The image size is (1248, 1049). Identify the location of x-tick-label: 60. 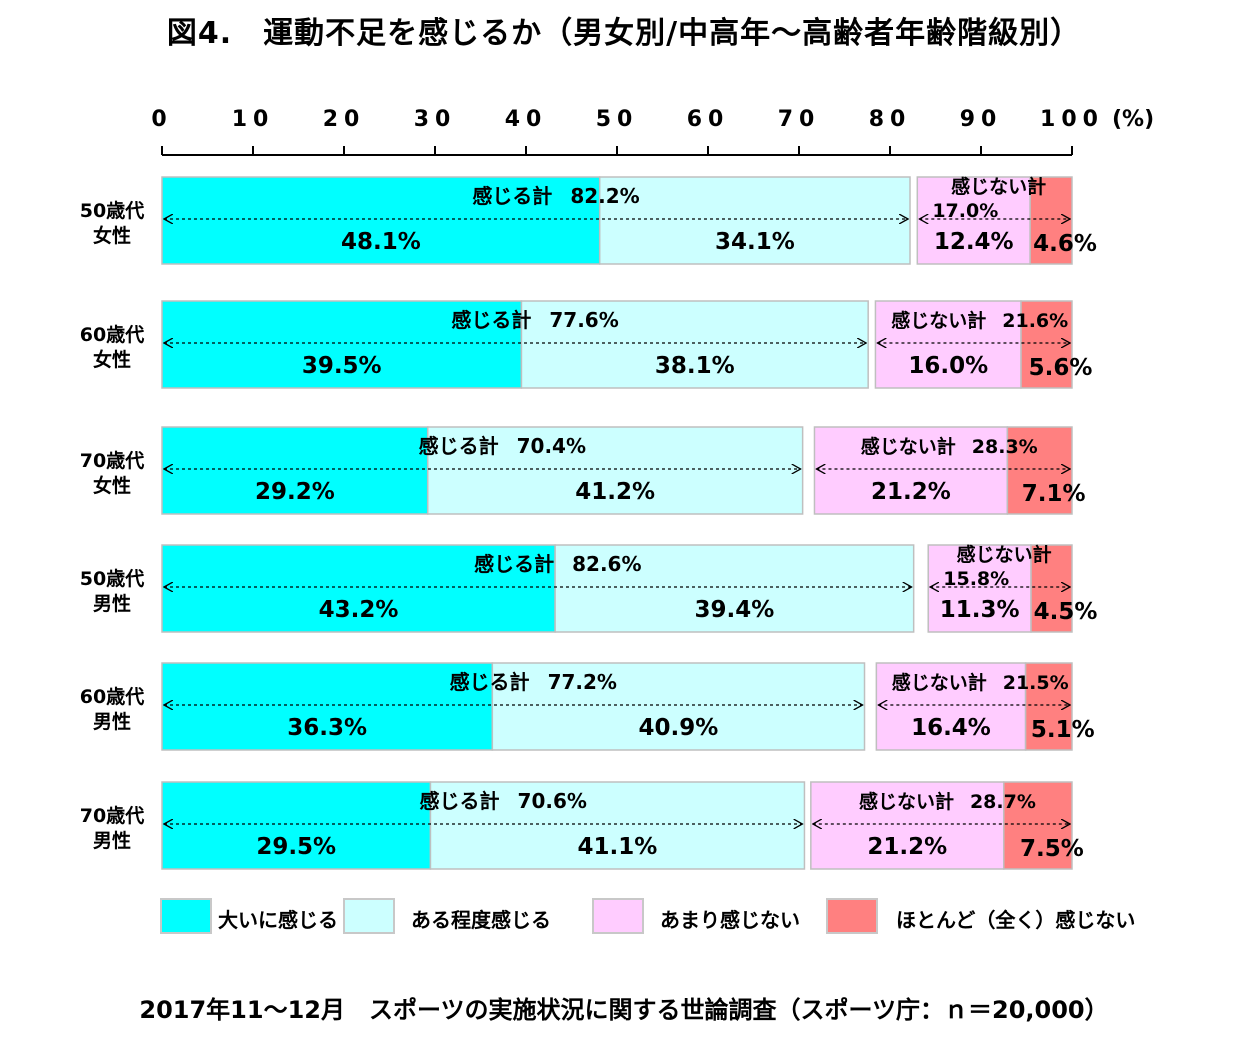
(708, 119).